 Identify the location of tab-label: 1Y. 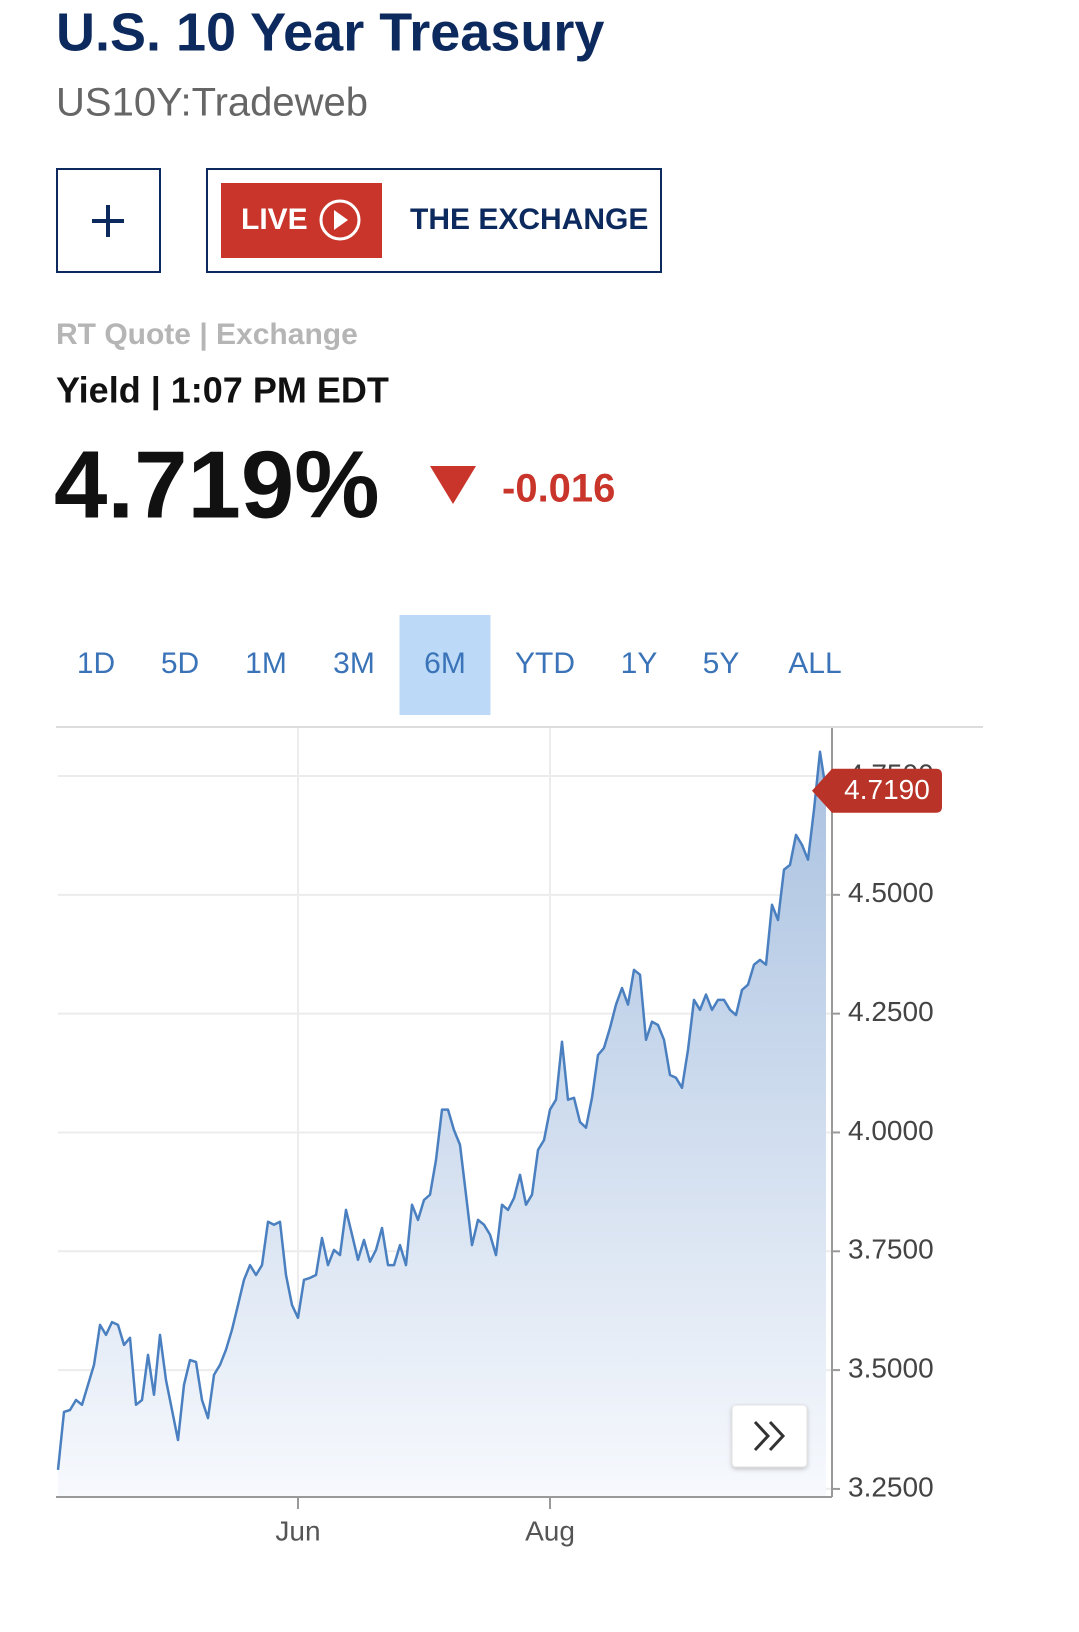
(639, 663).